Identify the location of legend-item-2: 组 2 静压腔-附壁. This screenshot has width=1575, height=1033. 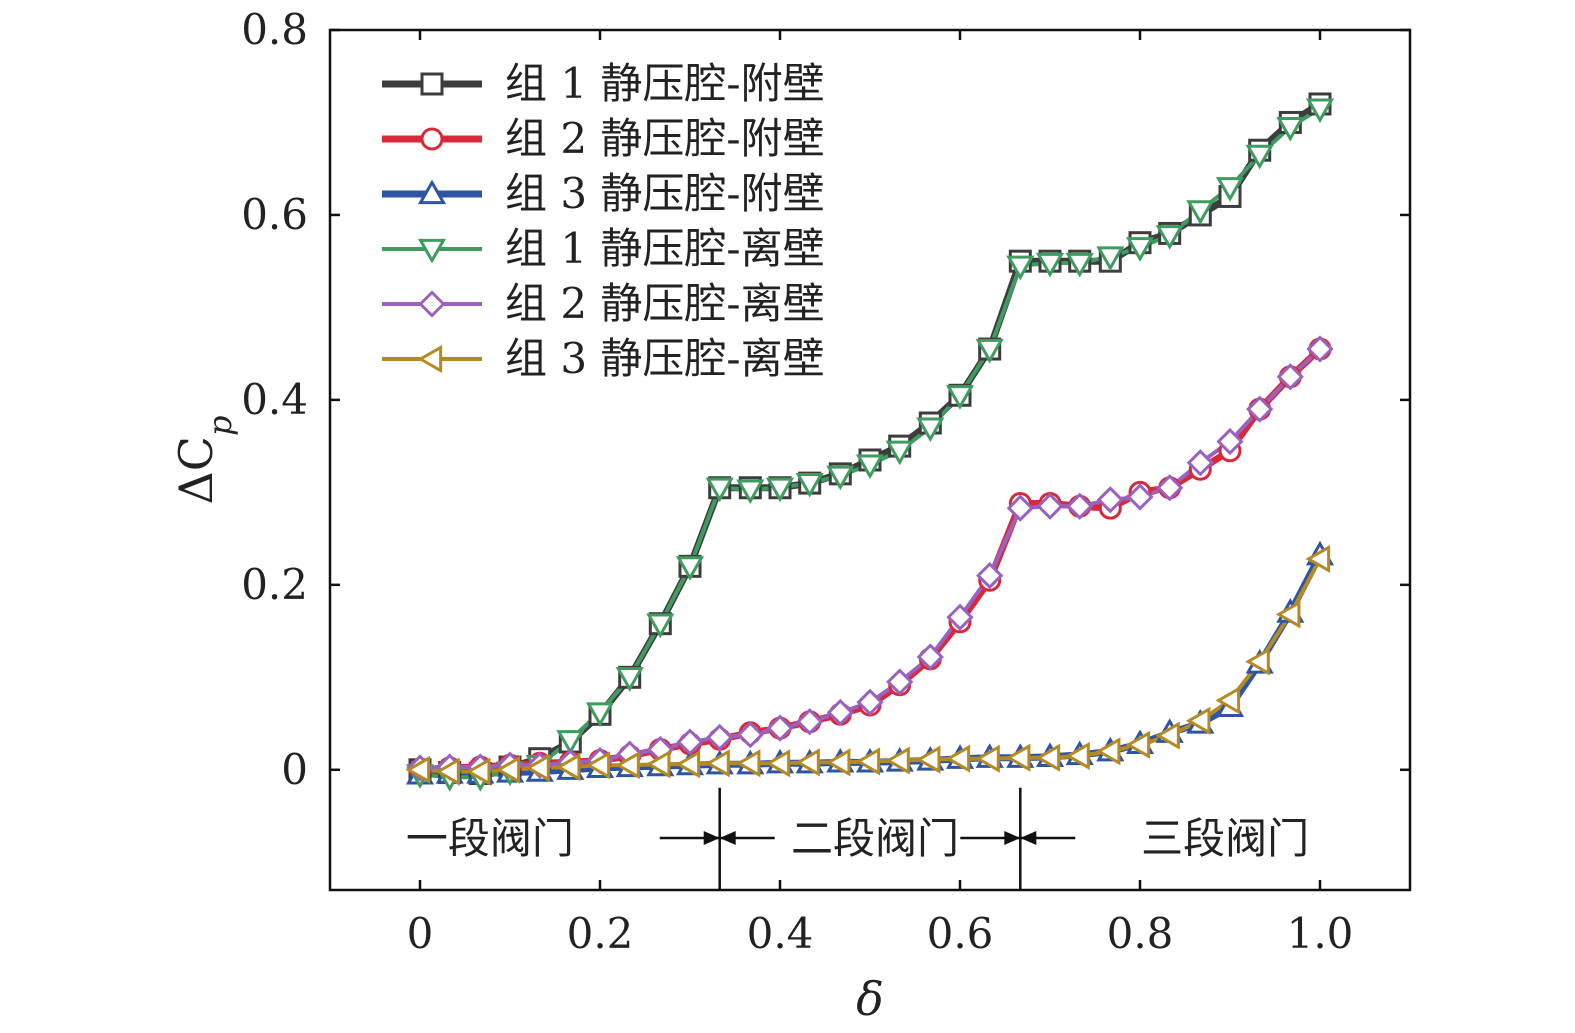
(603, 138).